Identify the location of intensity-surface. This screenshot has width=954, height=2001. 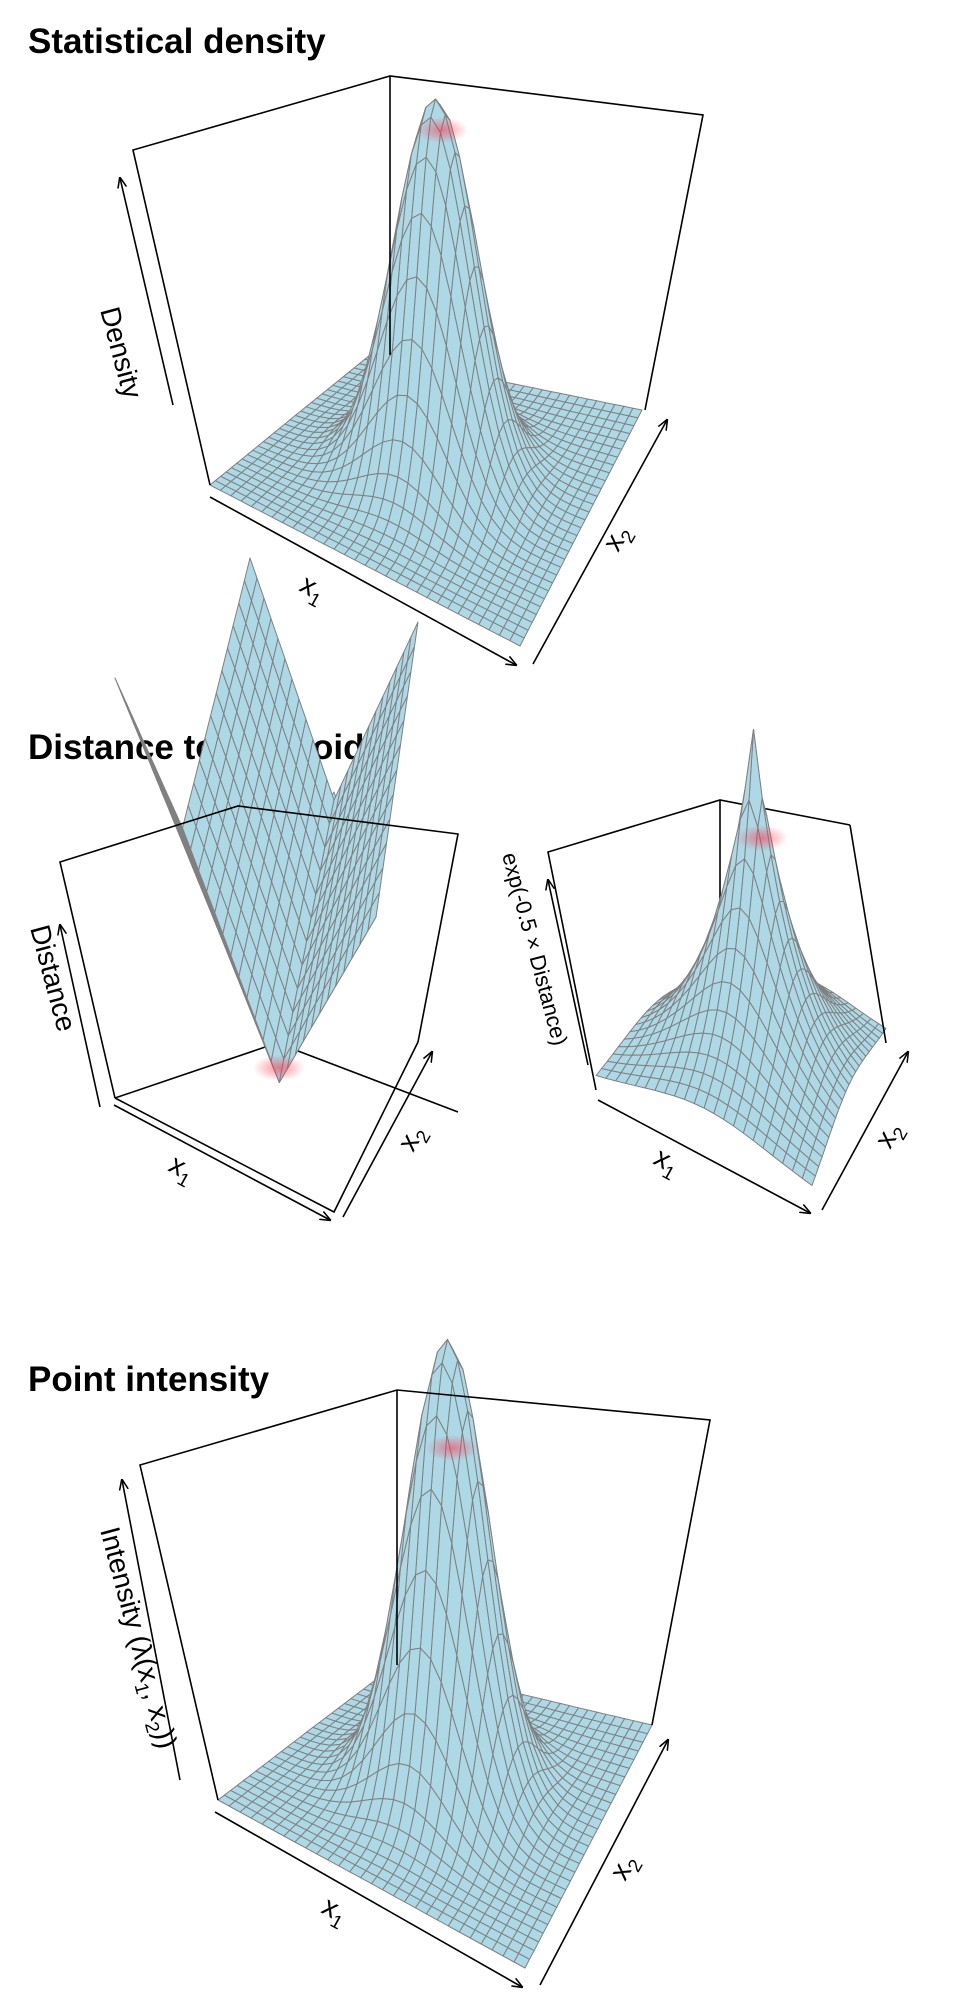
(435, 1654).